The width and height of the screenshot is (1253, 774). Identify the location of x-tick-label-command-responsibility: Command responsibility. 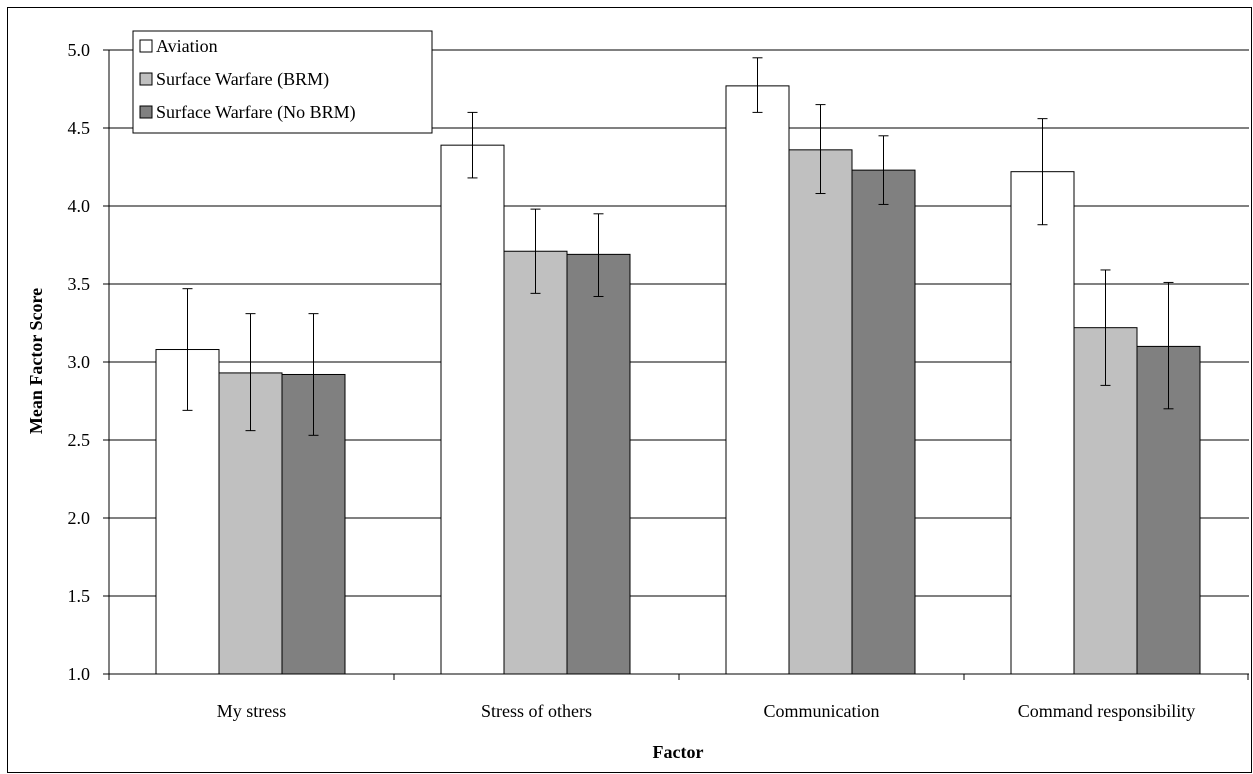
(1107, 711).